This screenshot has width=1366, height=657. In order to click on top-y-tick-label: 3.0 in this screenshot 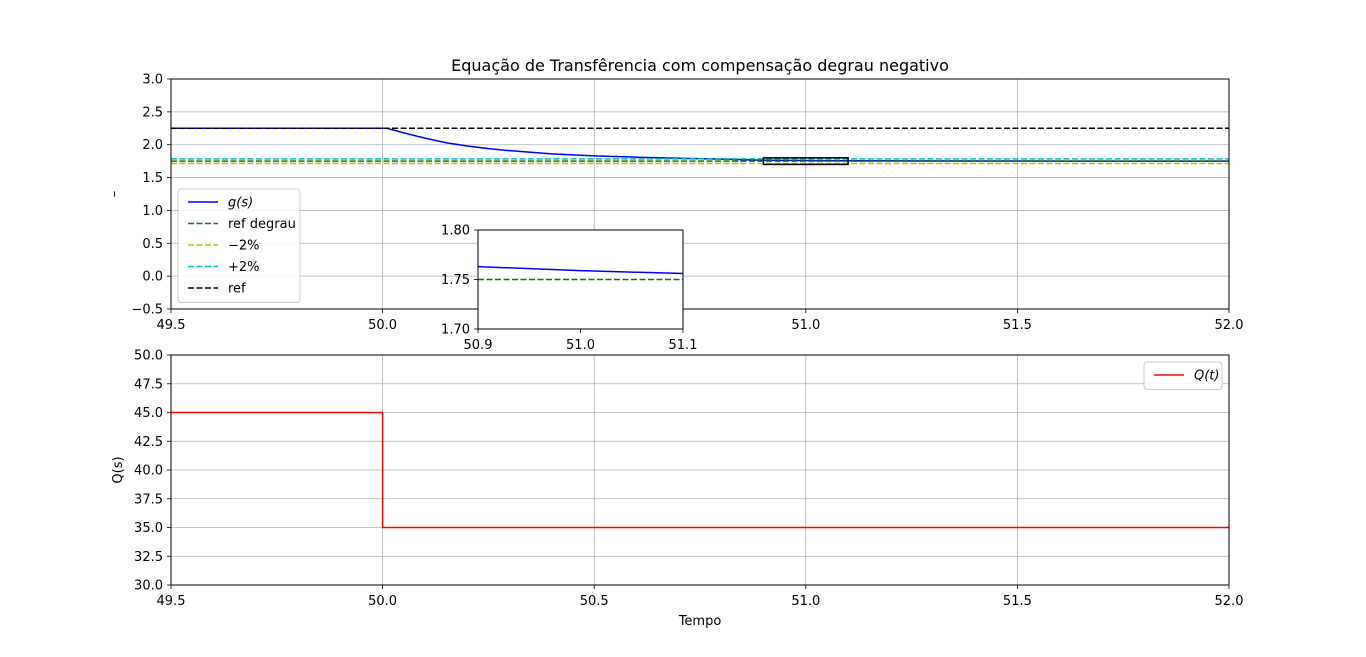, I will do `click(152, 80)`.